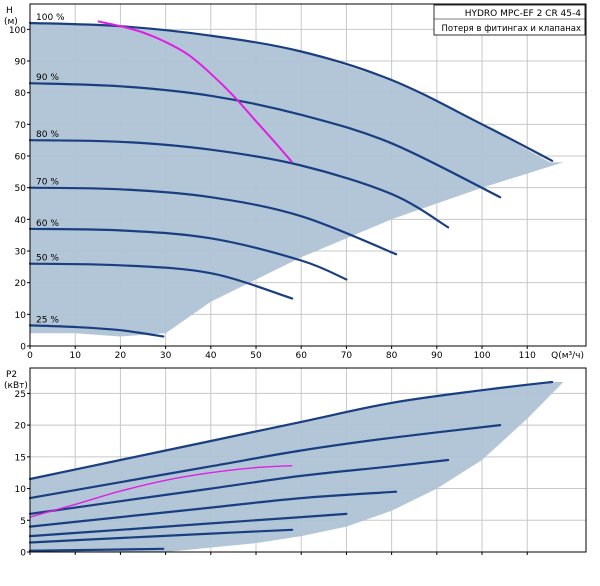 The height and width of the screenshot is (586, 600). I want to click on y-axis-unit: (м), so click(11, 22).